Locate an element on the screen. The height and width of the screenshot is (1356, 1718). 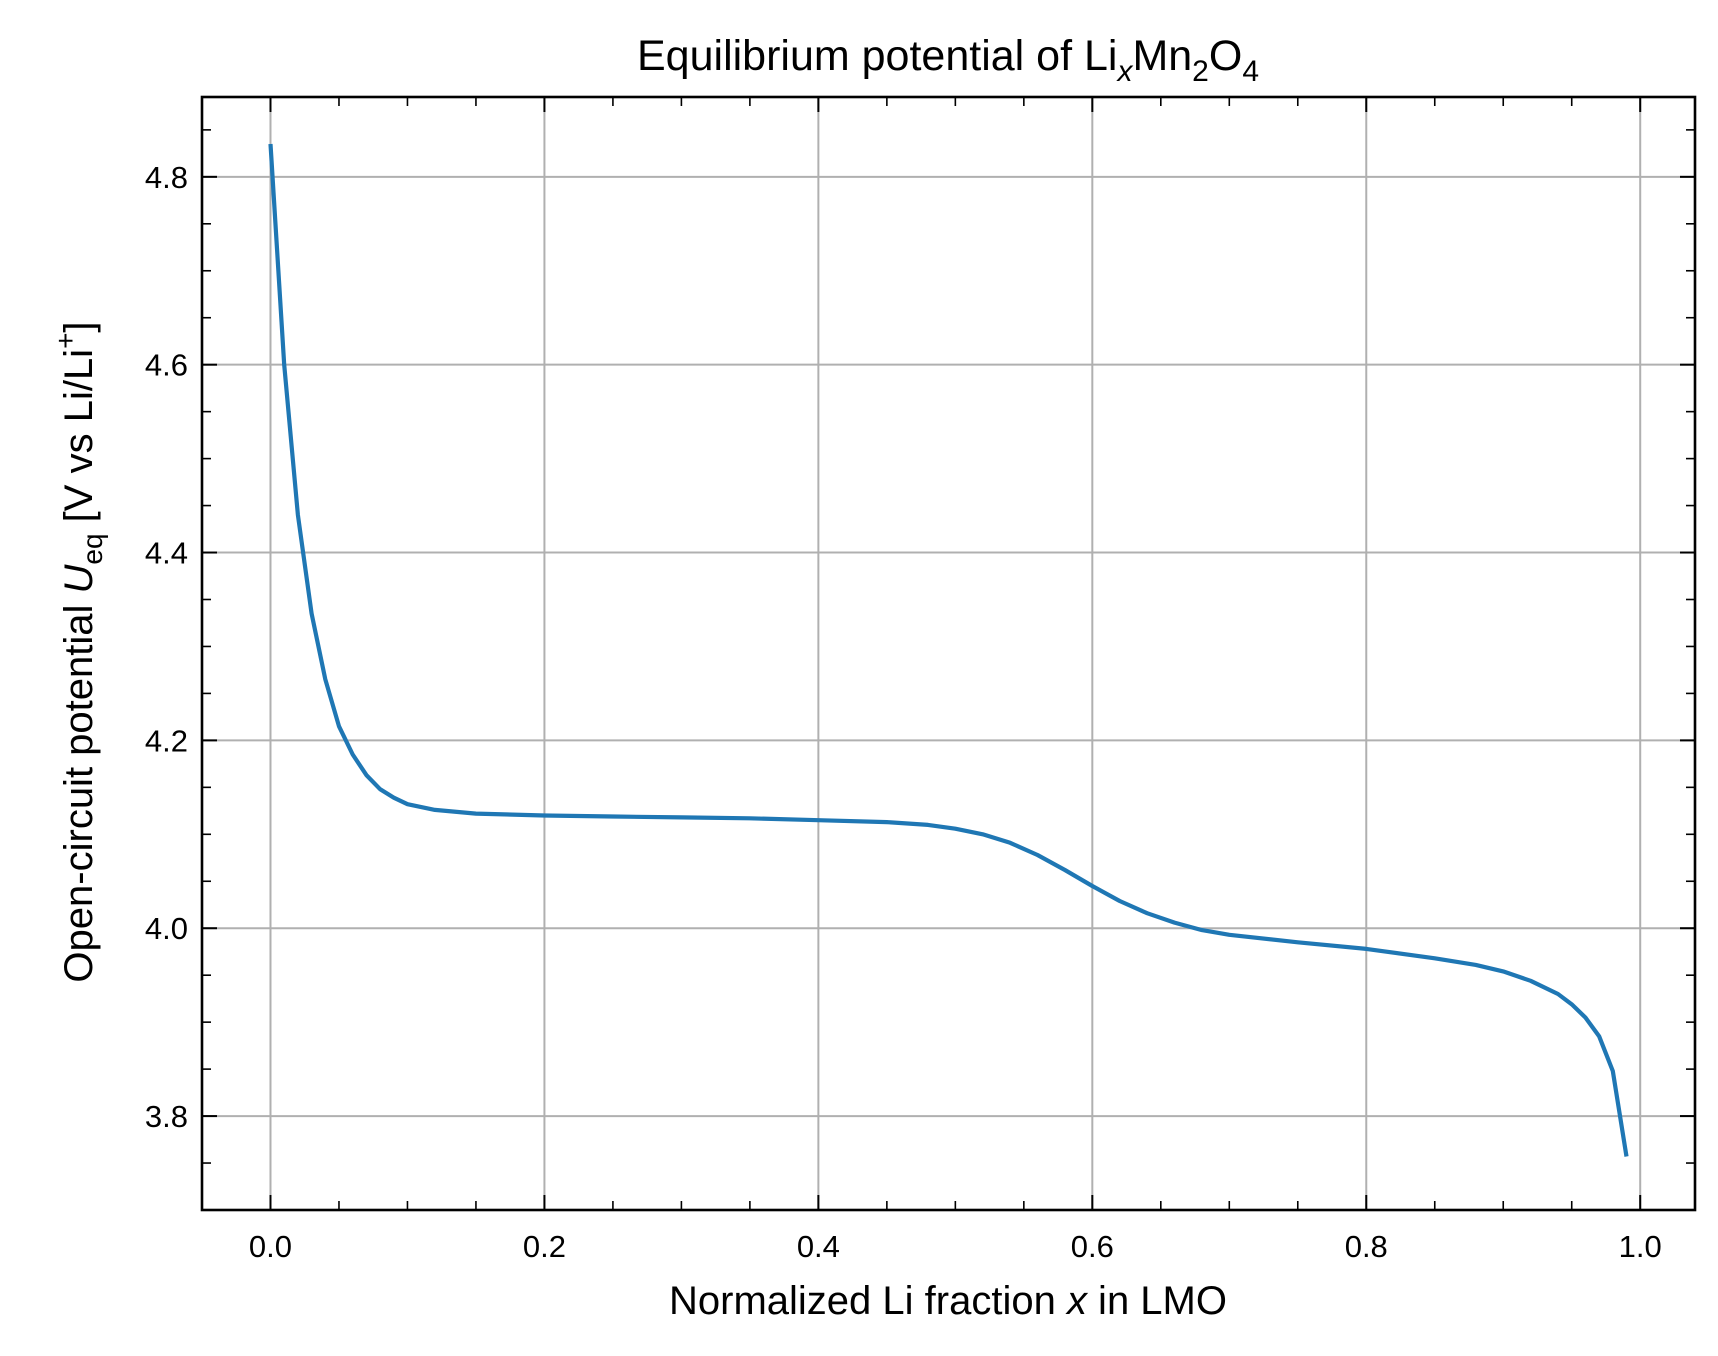
y-axis-label: Open-circuit potential Ueq [V vs Li/Li+] is located at coordinates (79, 651).